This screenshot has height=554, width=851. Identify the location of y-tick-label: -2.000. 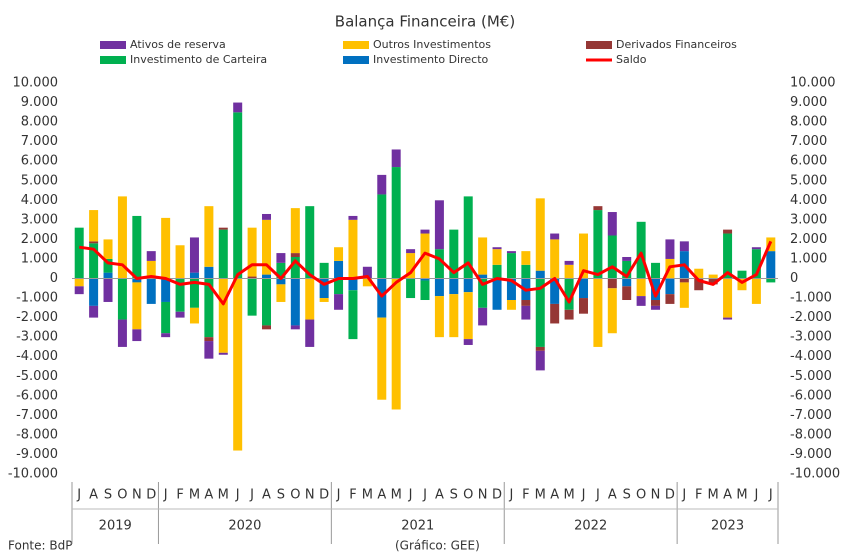
(37, 317).